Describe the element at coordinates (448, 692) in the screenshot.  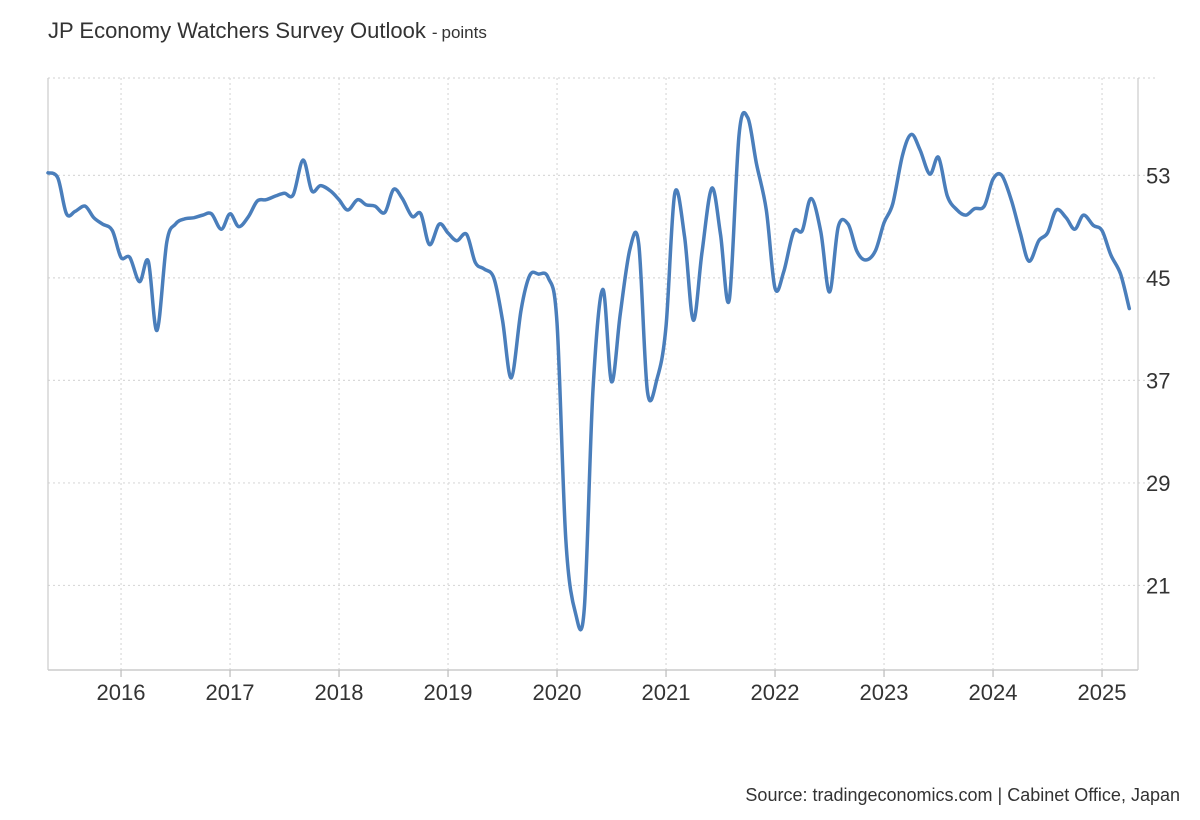
I see `x-tick-label: 2019` at that location.